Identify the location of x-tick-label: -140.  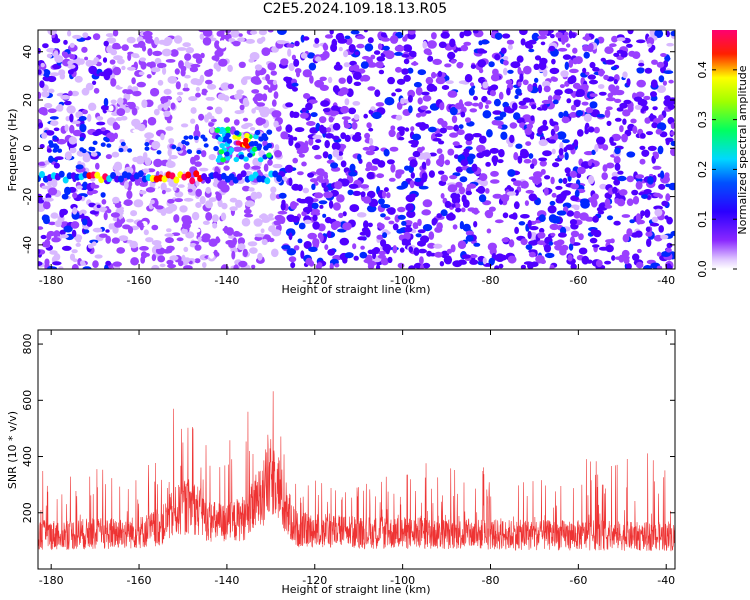
(226, 280).